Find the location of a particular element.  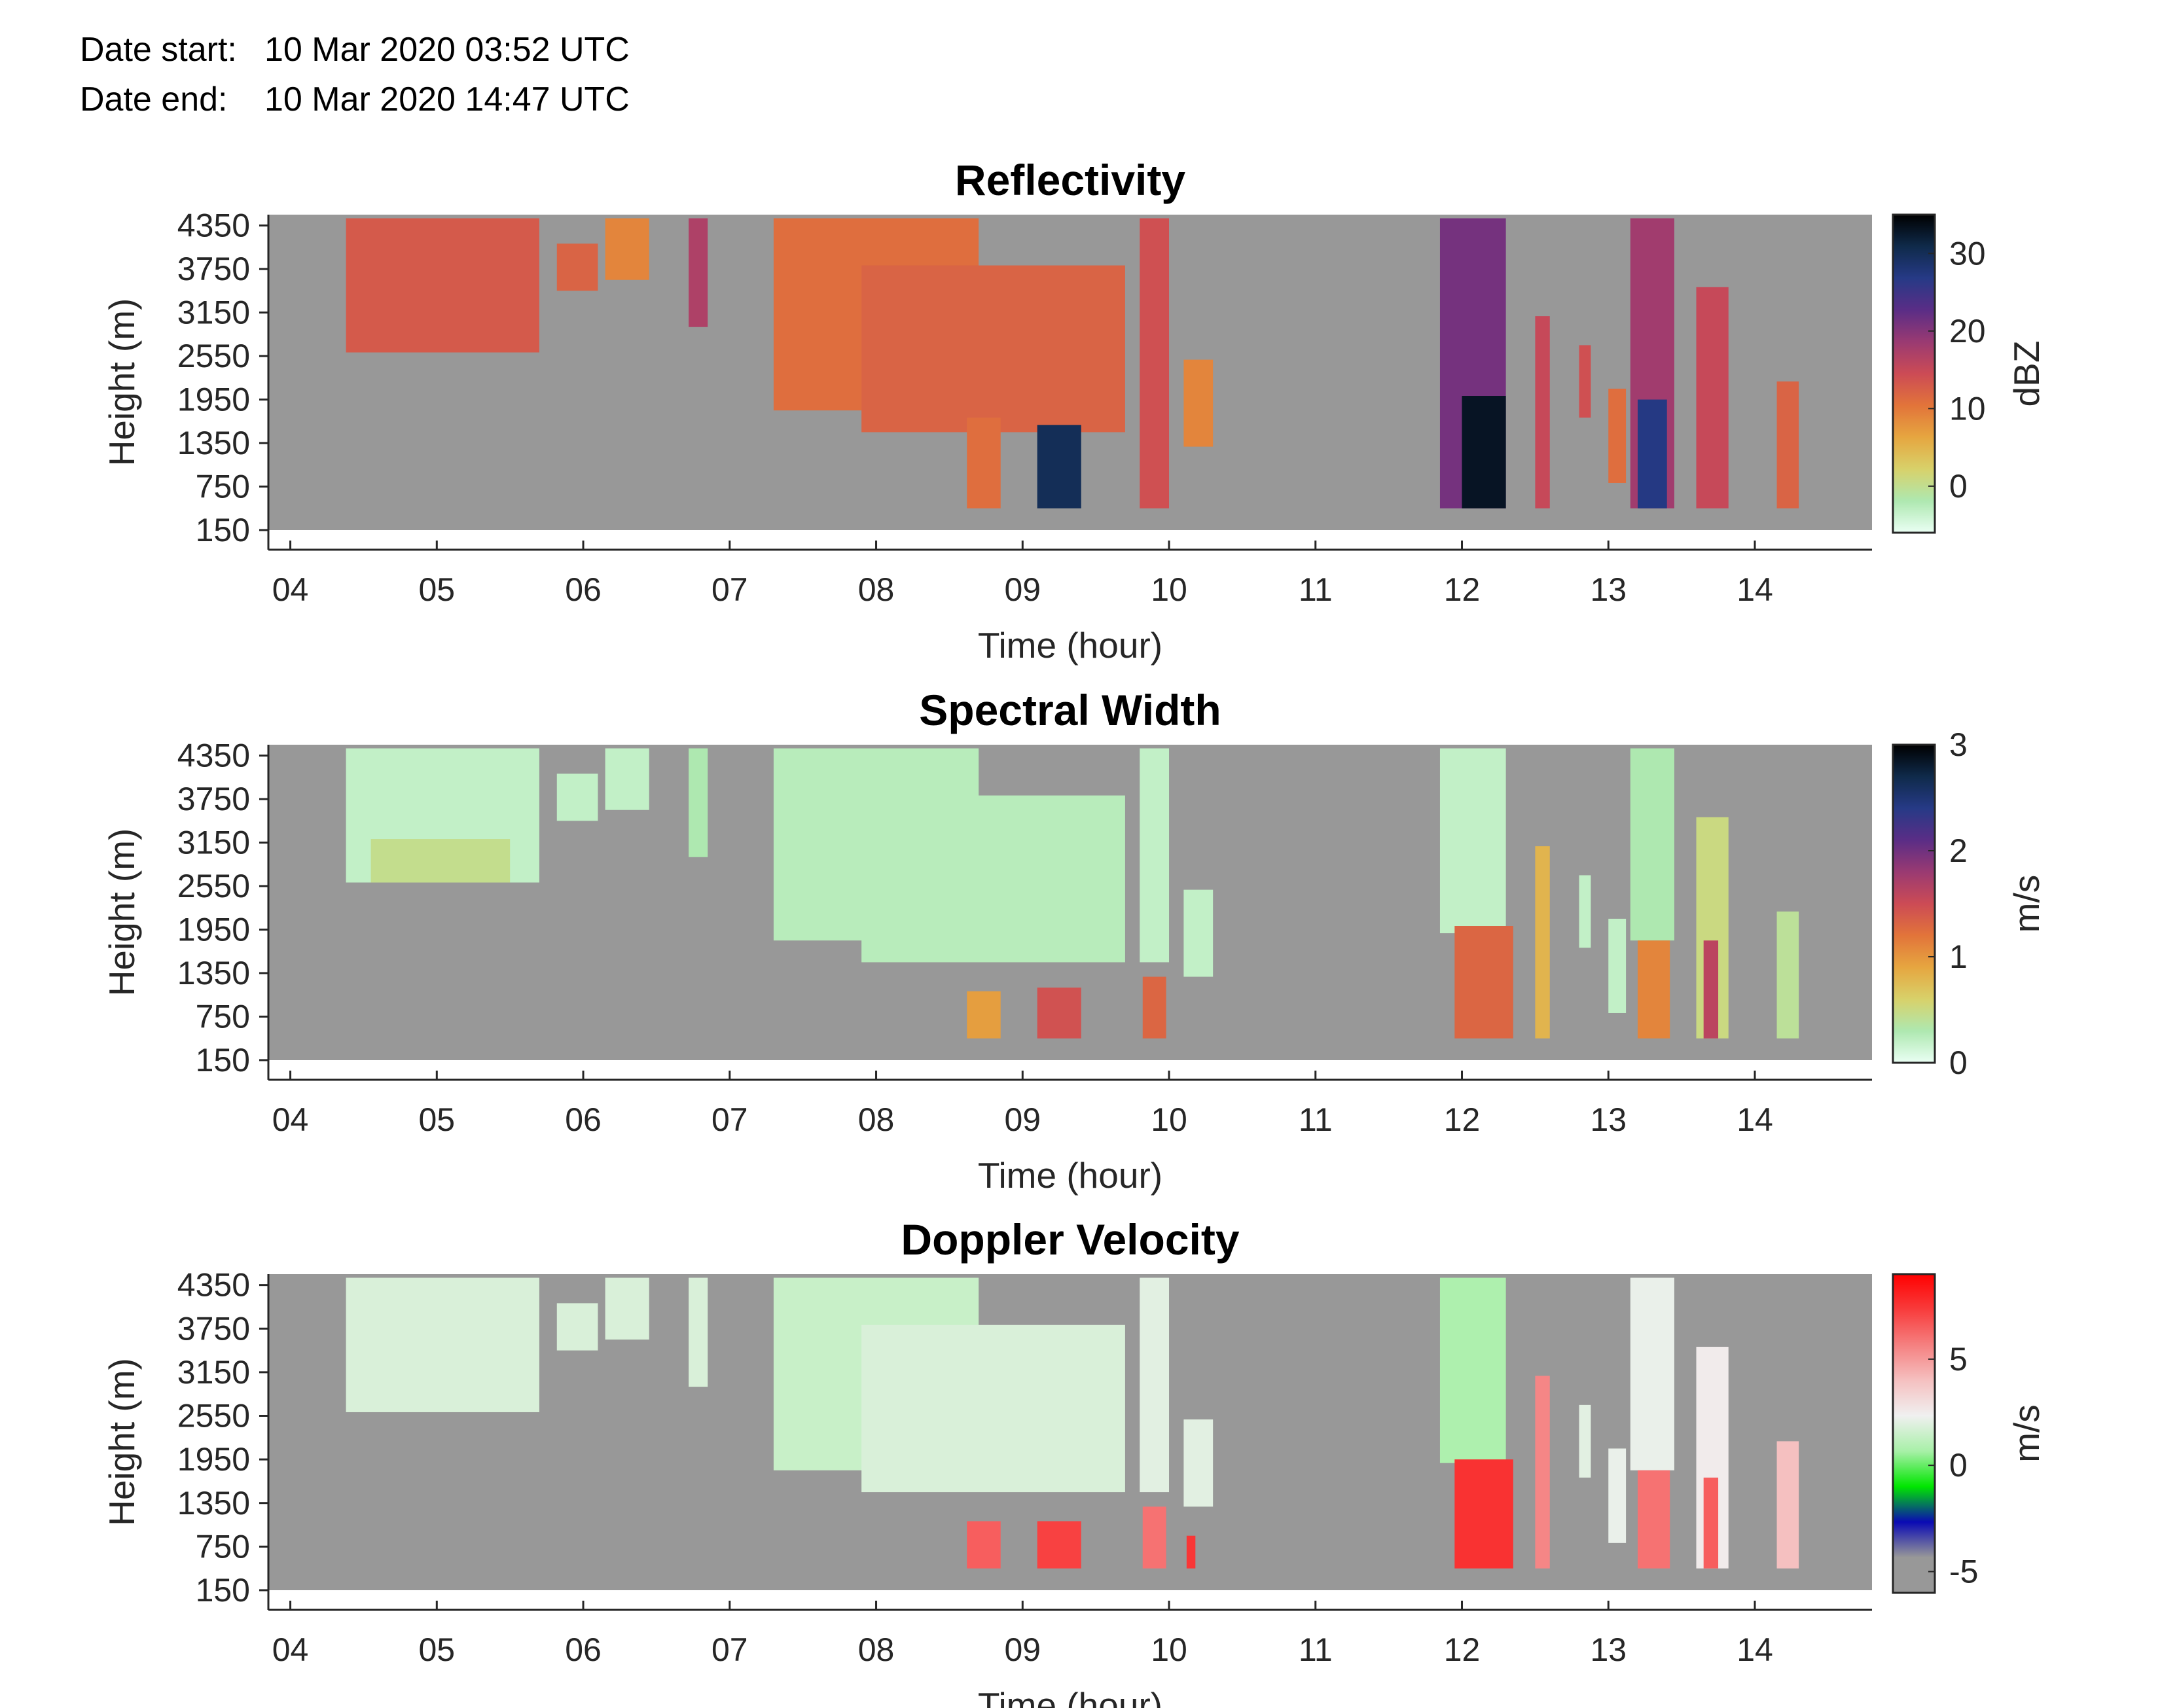

x-tick-label: 14 is located at coordinates (1755, 589).